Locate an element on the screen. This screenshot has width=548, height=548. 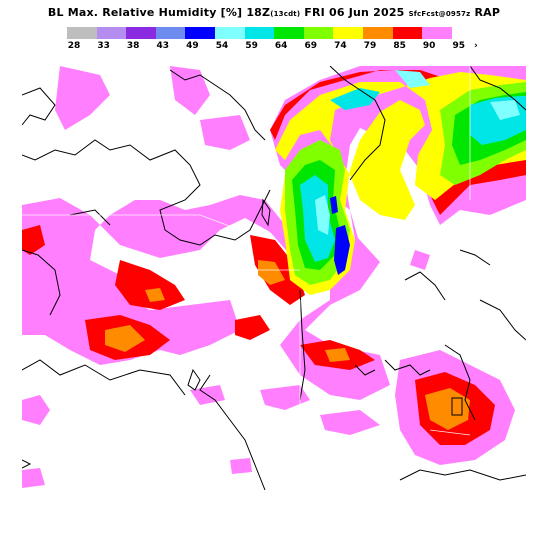
title-local-time: (13cdt) is located at coordinates (285, 14).